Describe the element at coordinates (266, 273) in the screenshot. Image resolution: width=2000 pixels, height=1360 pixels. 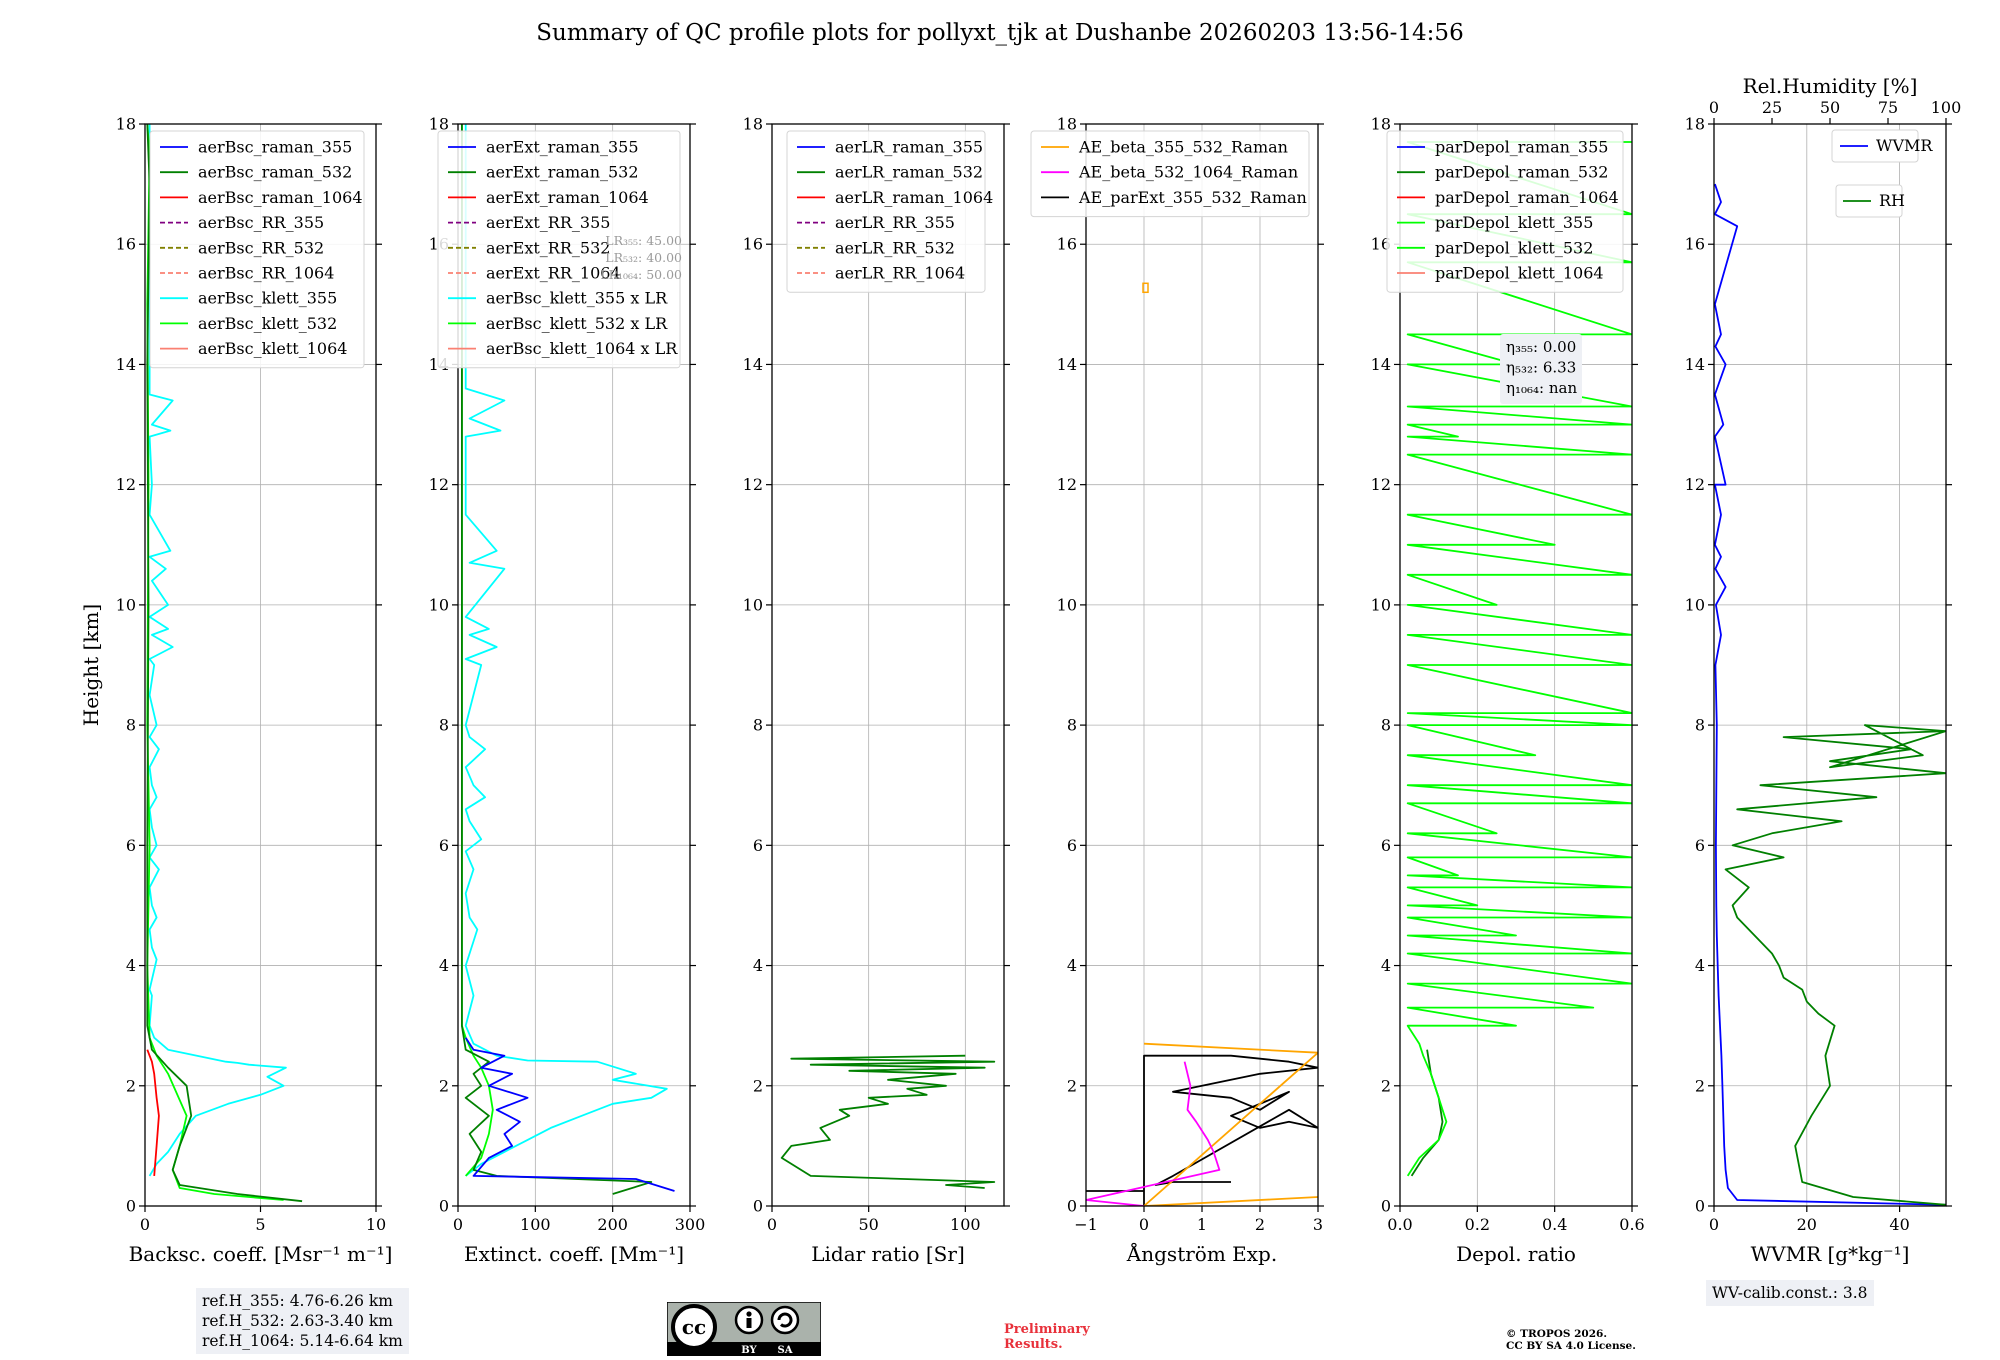
I see `legend-label: aerBsc_RR_1064` at that location.